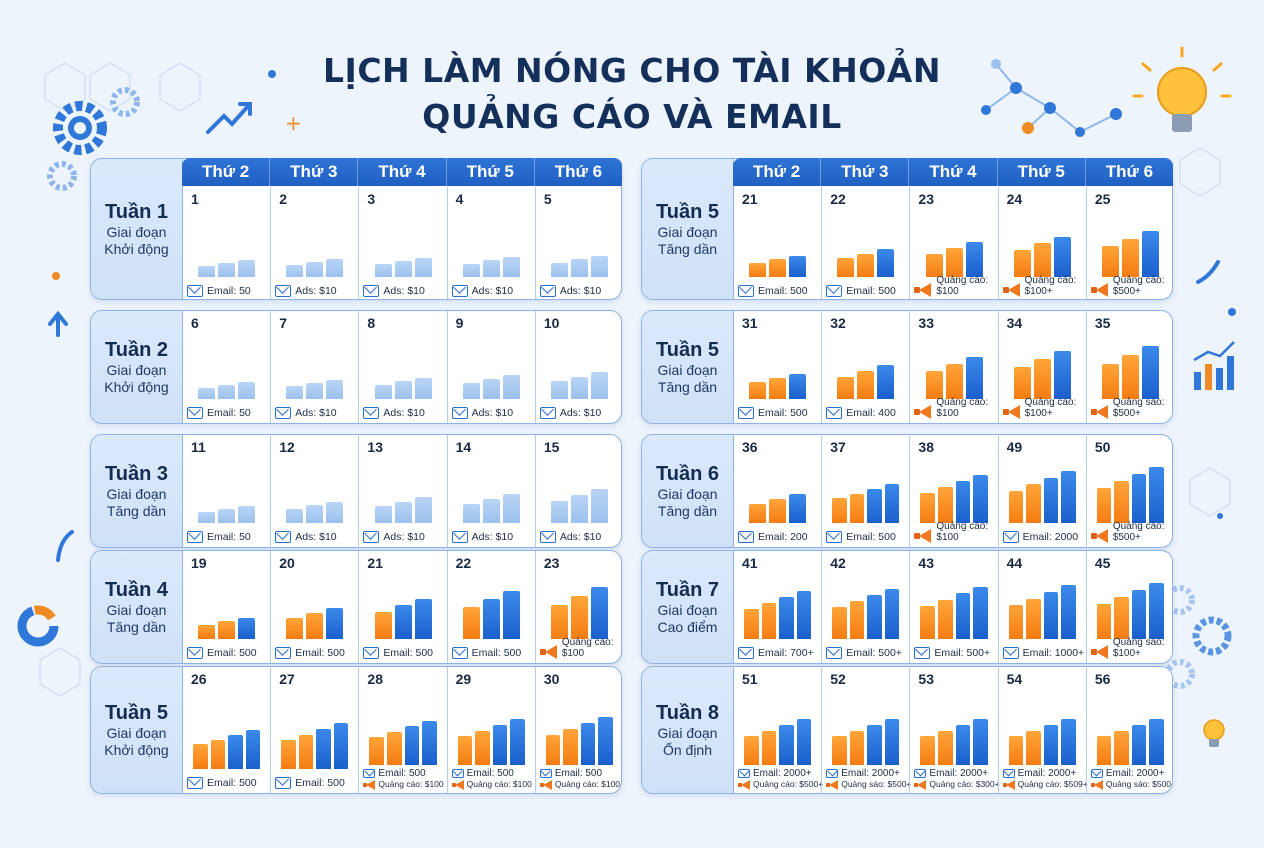 The height and width of the screenshot is (848, 1264). I want to click on day-cell: 2 Ads: $10, so click(314, 243).